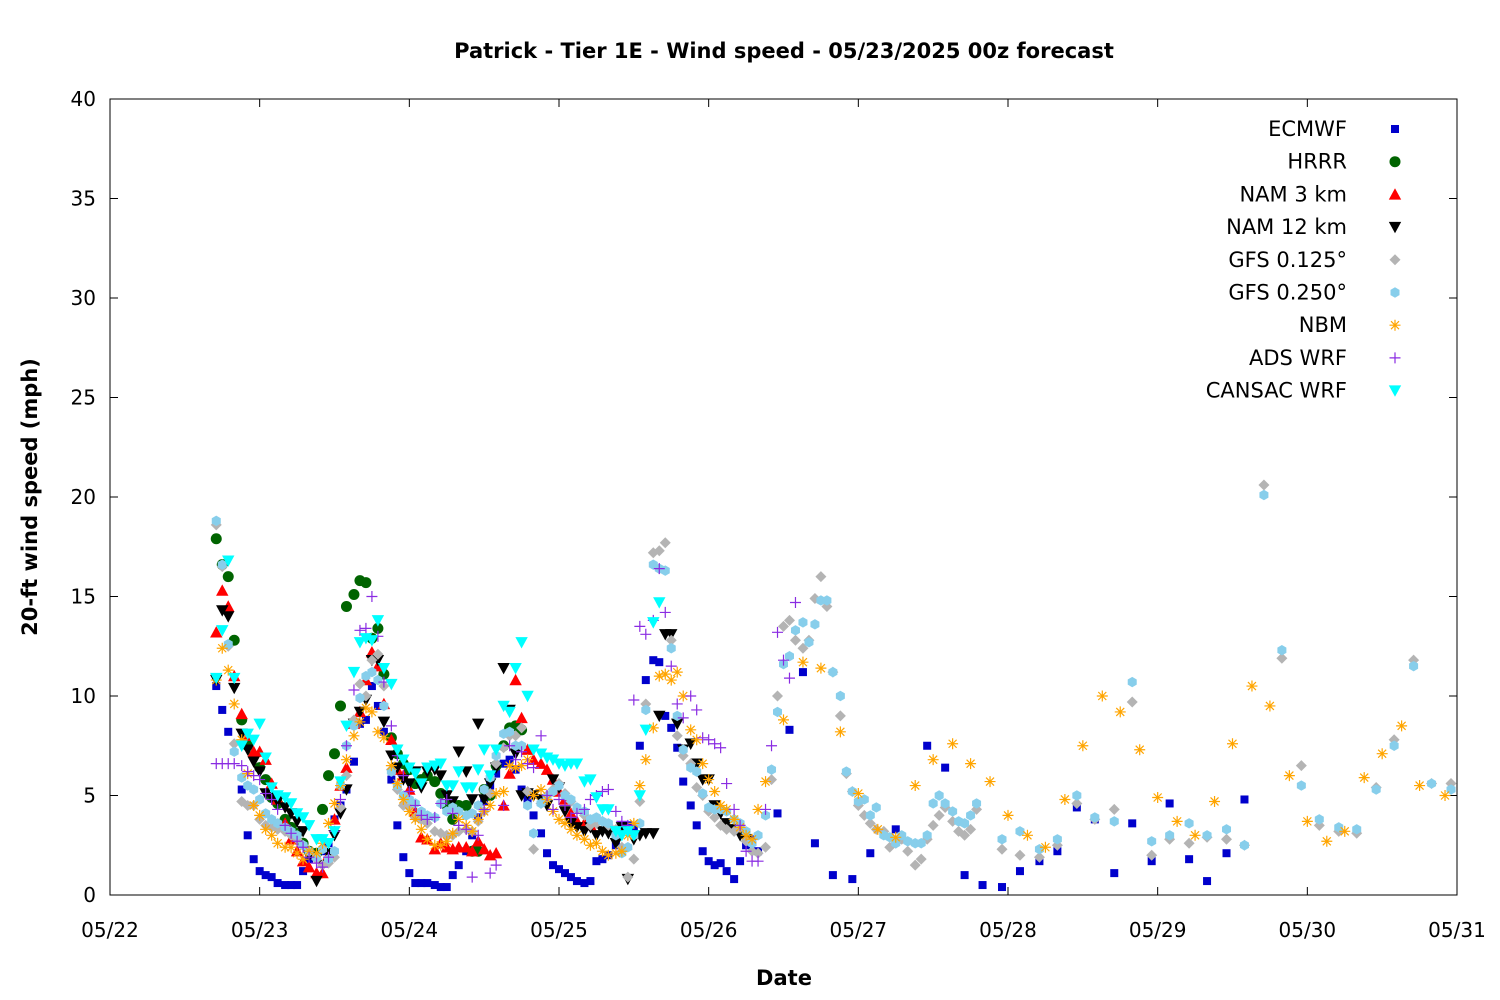  I want to click on legend-label: NAM 12 km, so click(1286, 227).